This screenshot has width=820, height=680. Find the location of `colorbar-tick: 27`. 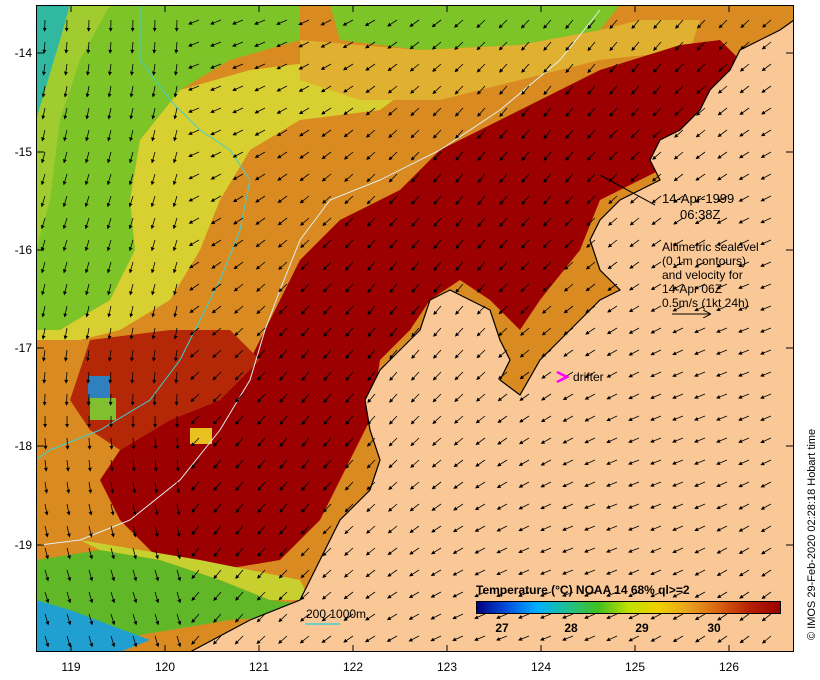

colorbar-tick: 27 is located at coordinates (502, 628).